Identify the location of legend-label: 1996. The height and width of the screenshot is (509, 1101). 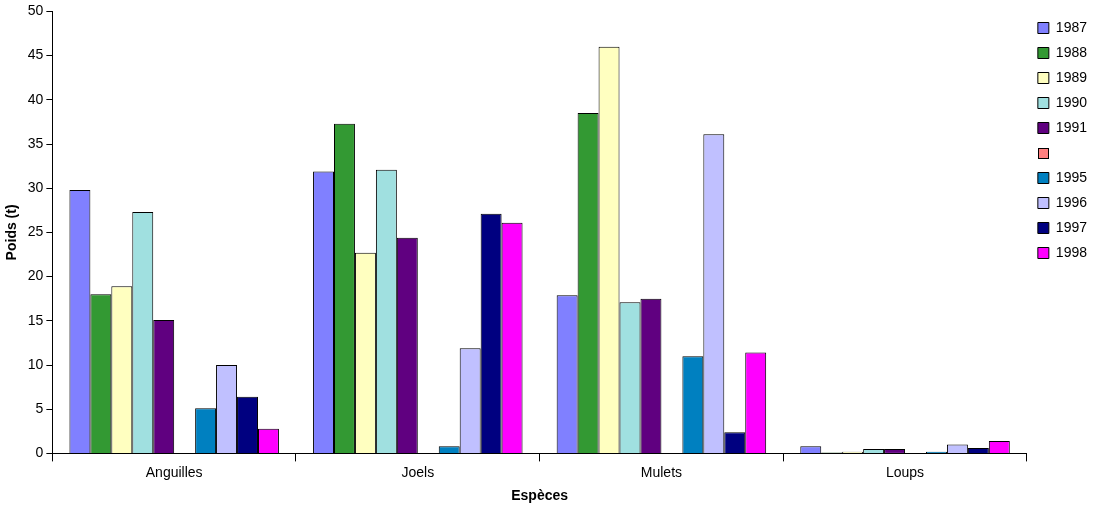
(1071, 201).